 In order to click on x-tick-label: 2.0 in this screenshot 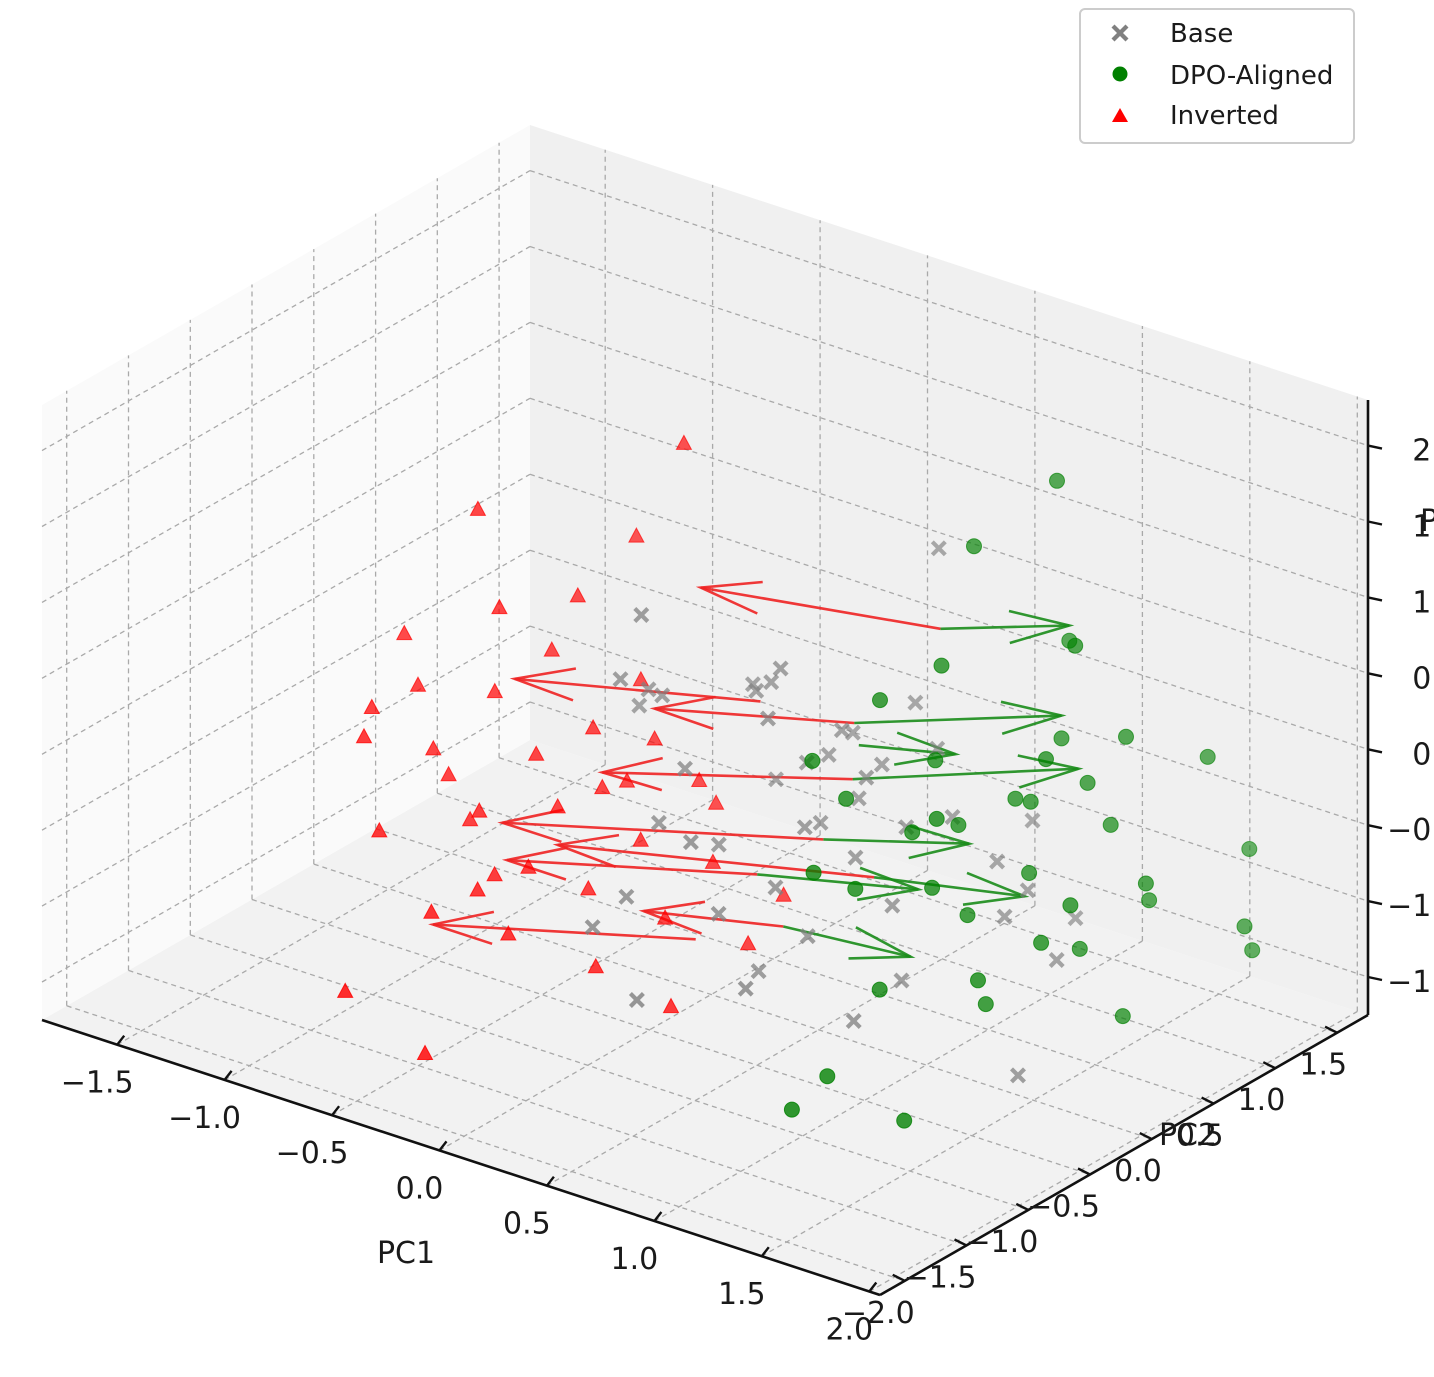, I will do `click(849, 1330)`.